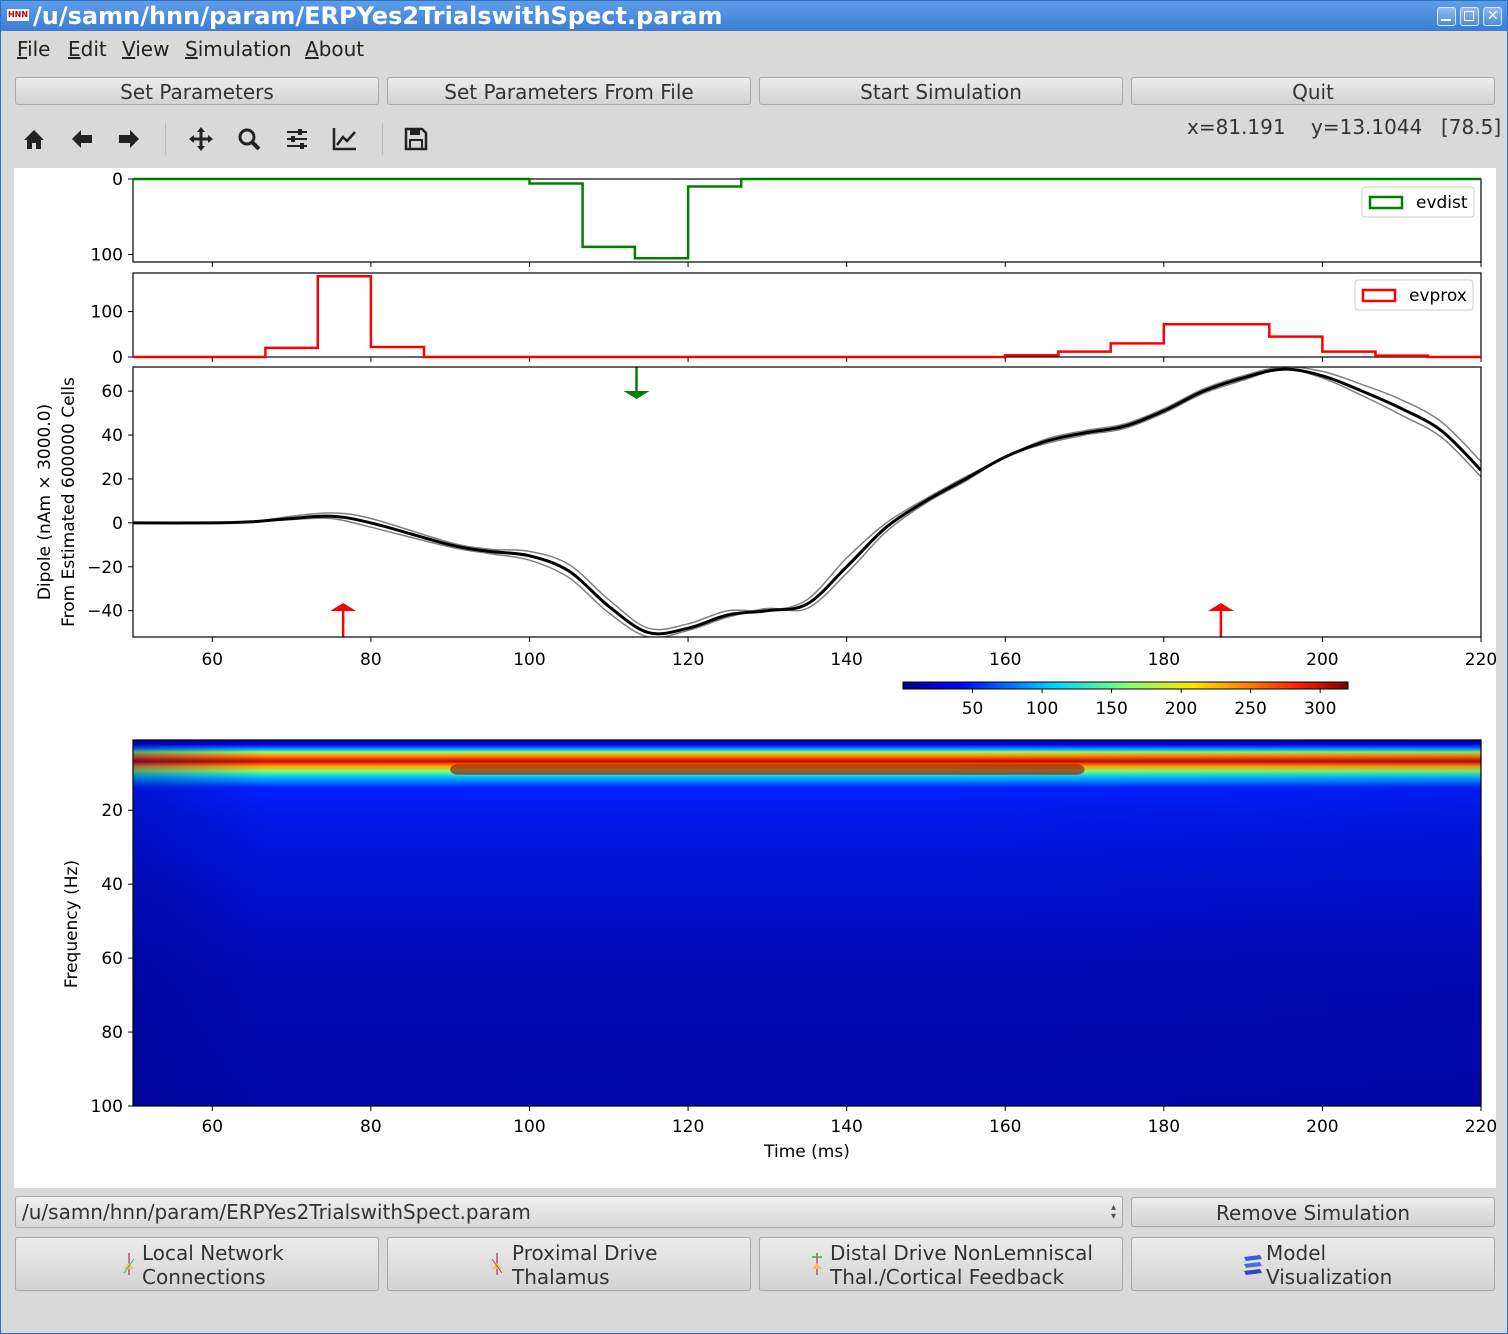 The width and height of the screenshot is (1508, 1334). What do you see at coordinates (1480, 660) in the screenshot?
I see `dipole-xtick-label: 220` at bounding box center [1480, 660].